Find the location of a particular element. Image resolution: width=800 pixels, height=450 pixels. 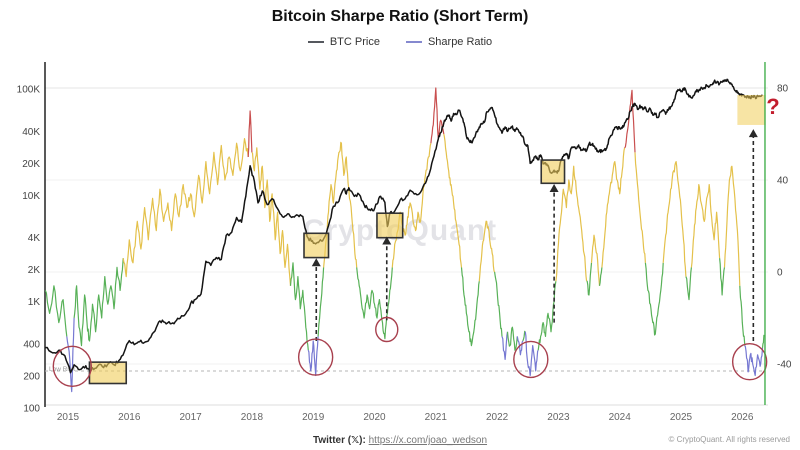

x-axis-year-label: 2026 is located at coordinates (742, 417).